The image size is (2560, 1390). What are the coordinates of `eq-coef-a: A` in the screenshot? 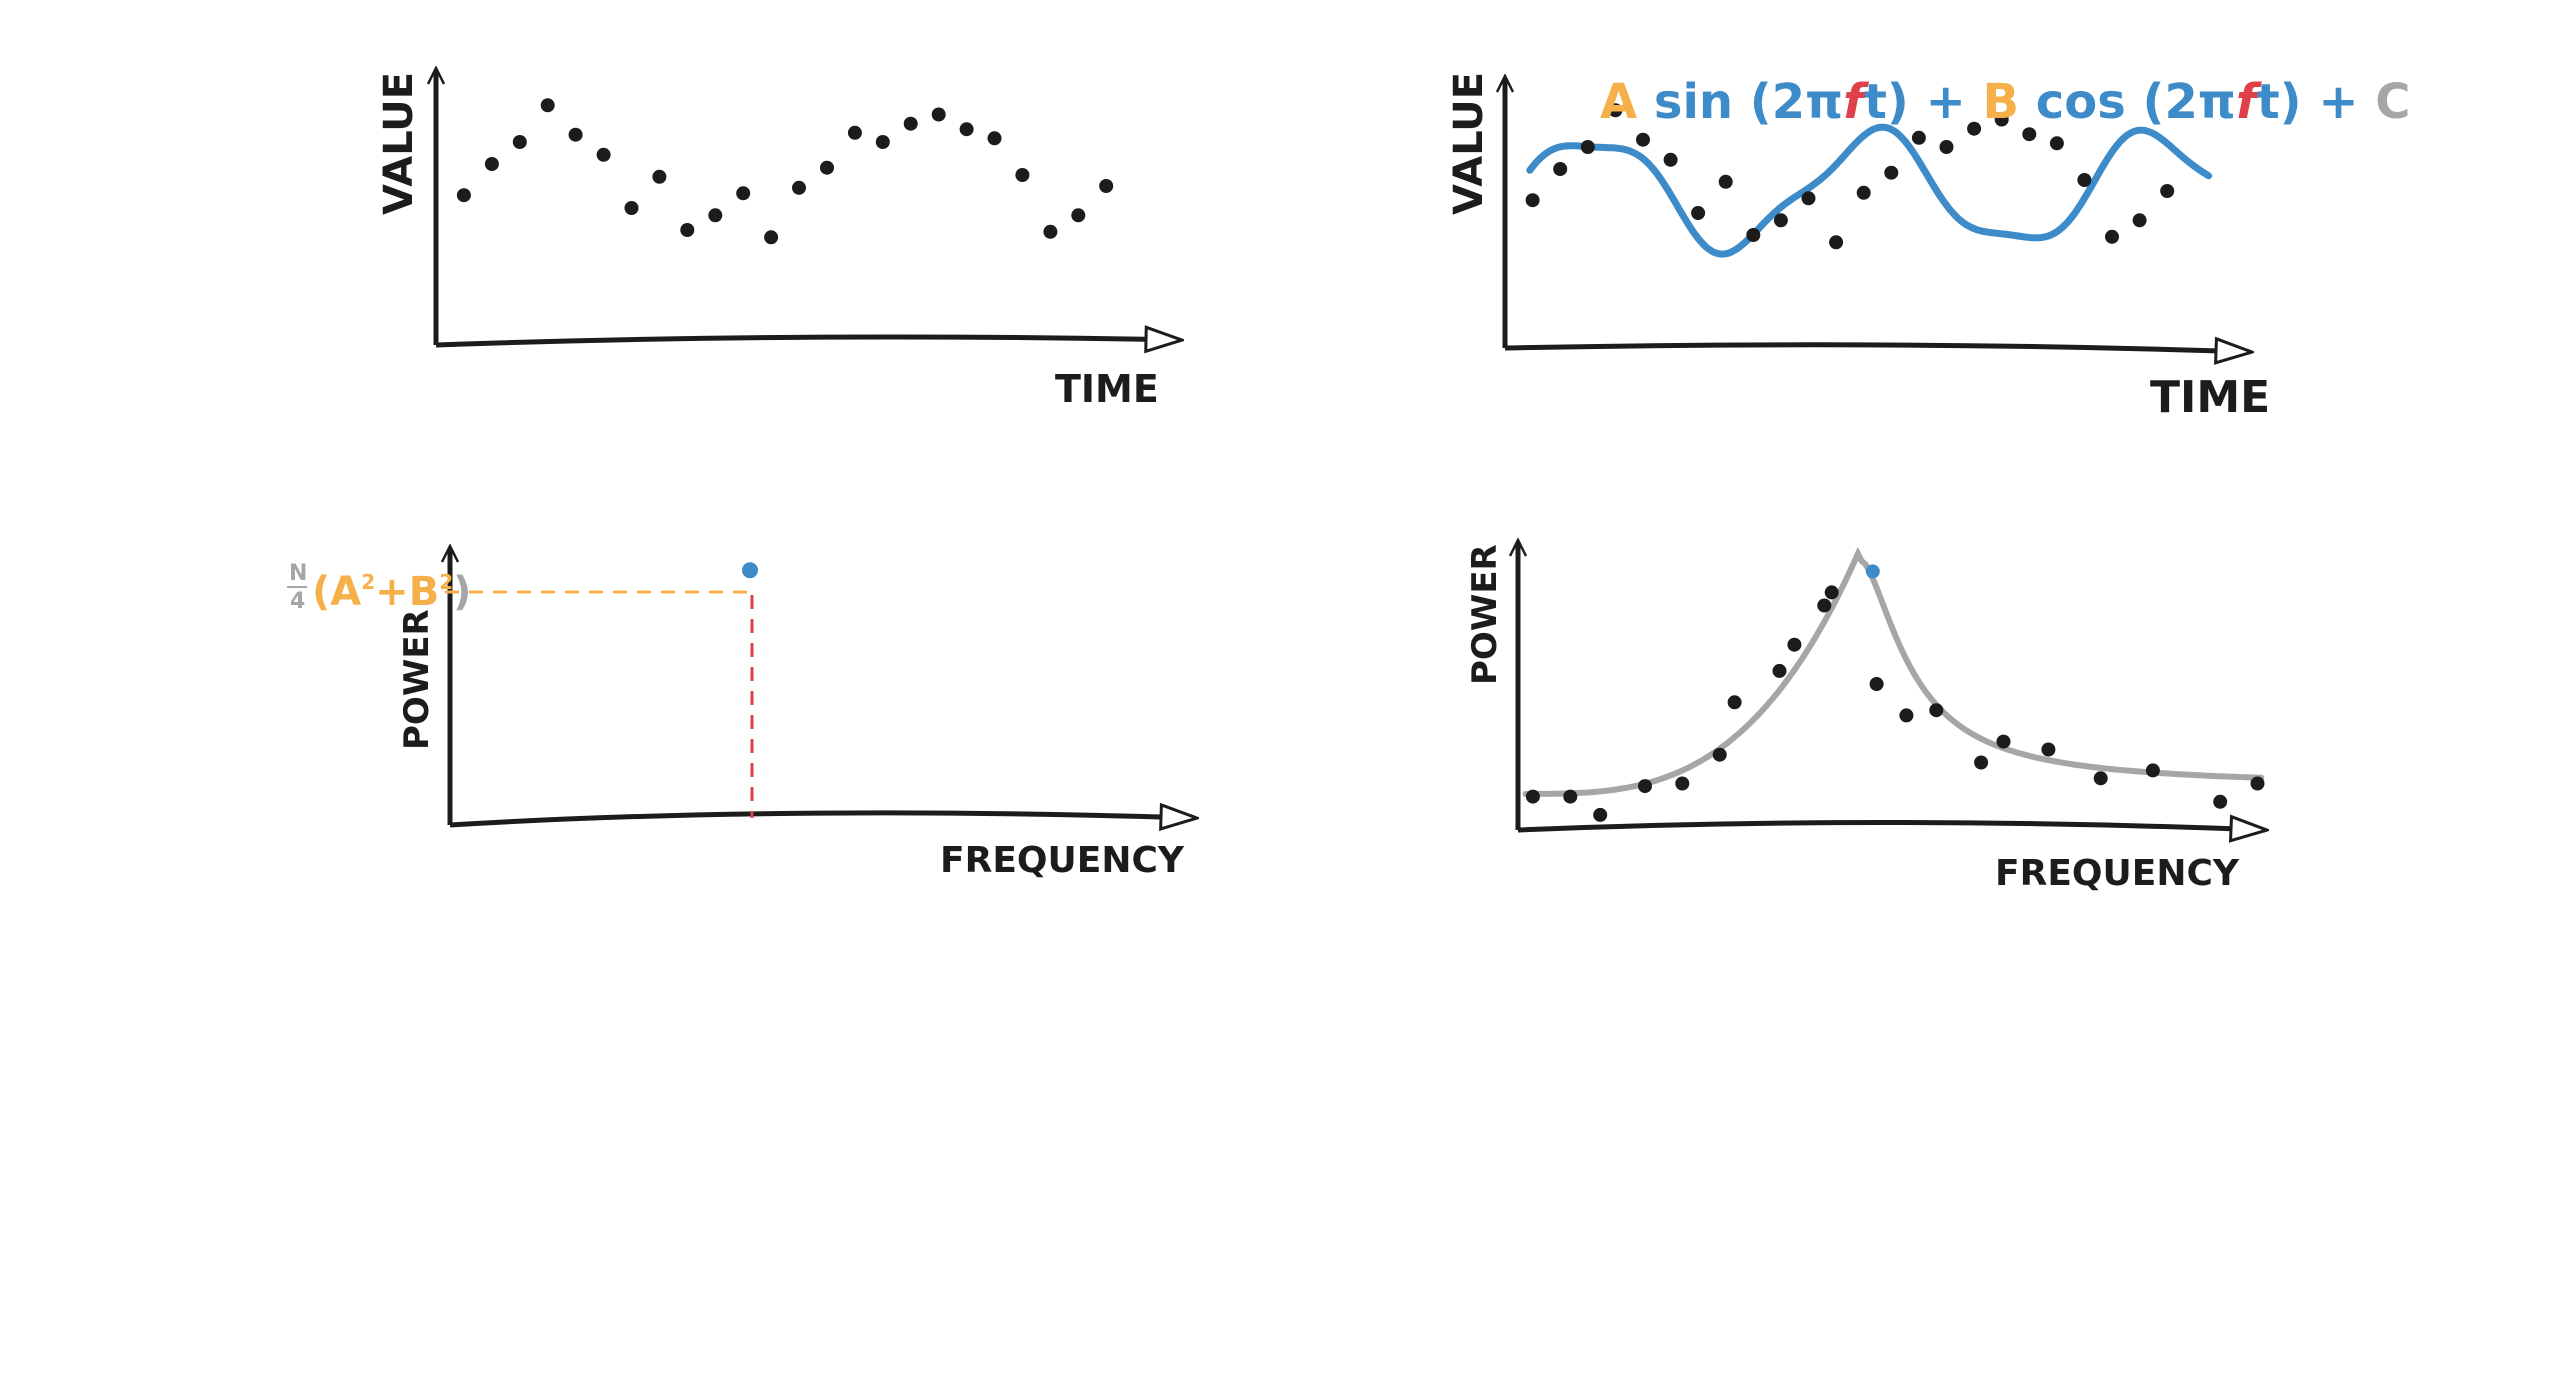 It's located at (1618, 102).